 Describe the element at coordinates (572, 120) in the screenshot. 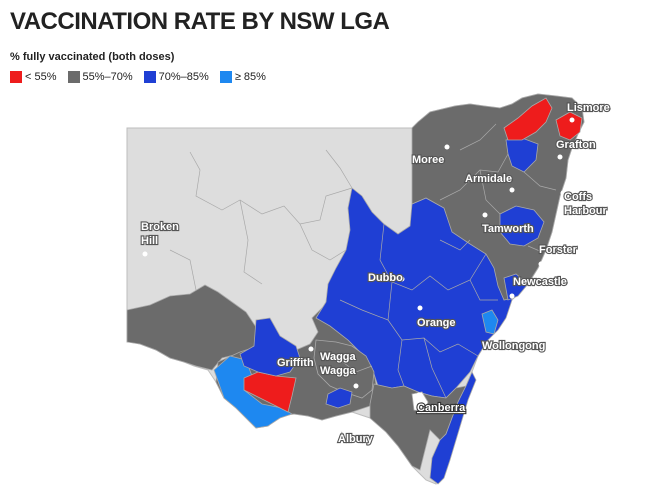

I see `dot-lismore` at that location.